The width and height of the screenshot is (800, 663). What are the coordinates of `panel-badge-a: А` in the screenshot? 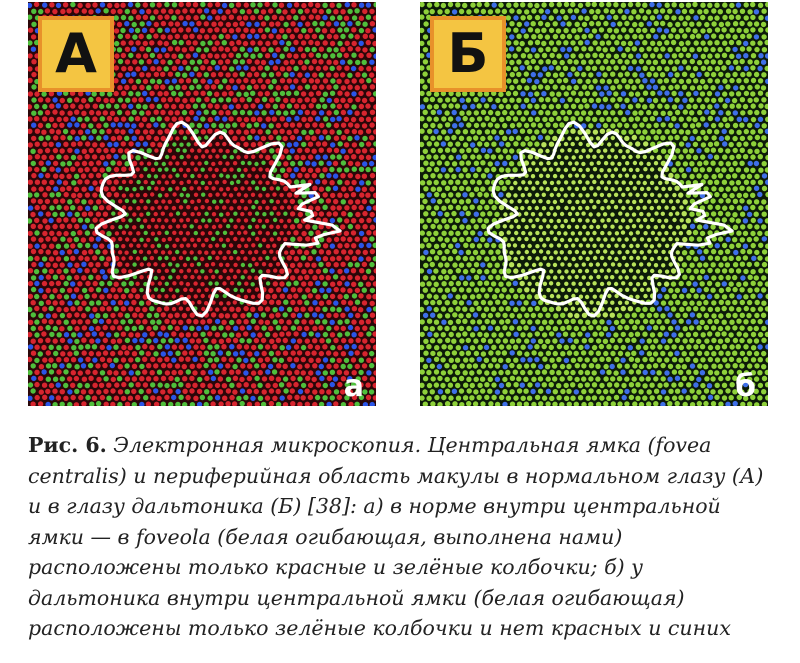 It's located at (76, 54).